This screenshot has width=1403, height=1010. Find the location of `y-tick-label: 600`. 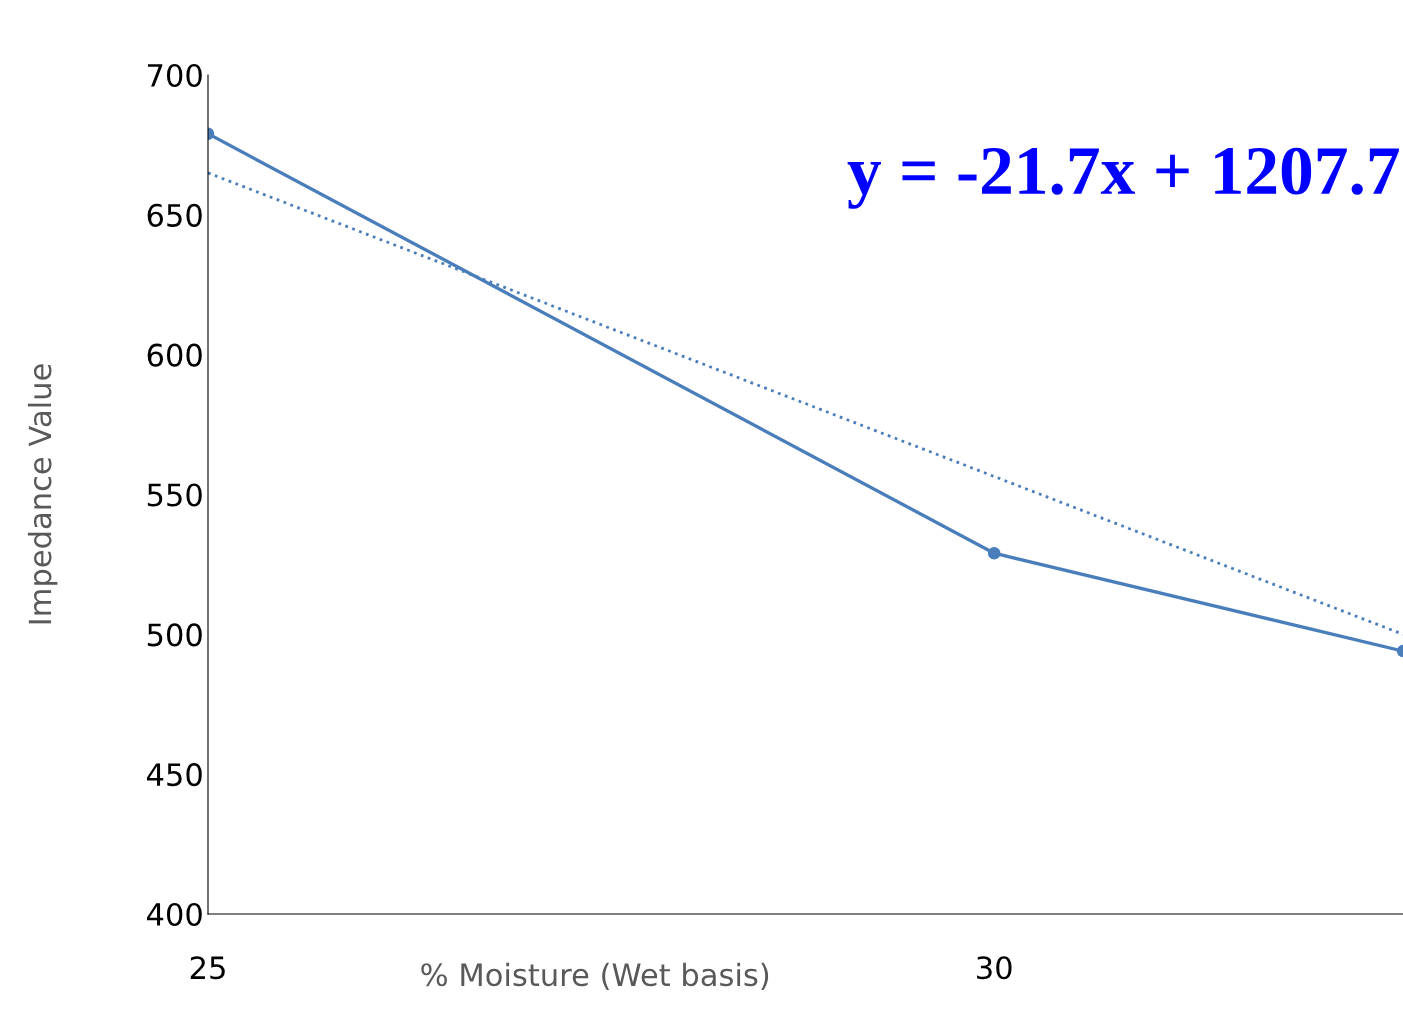

y-tick-label: 600 is located at coordinates (174, 355).